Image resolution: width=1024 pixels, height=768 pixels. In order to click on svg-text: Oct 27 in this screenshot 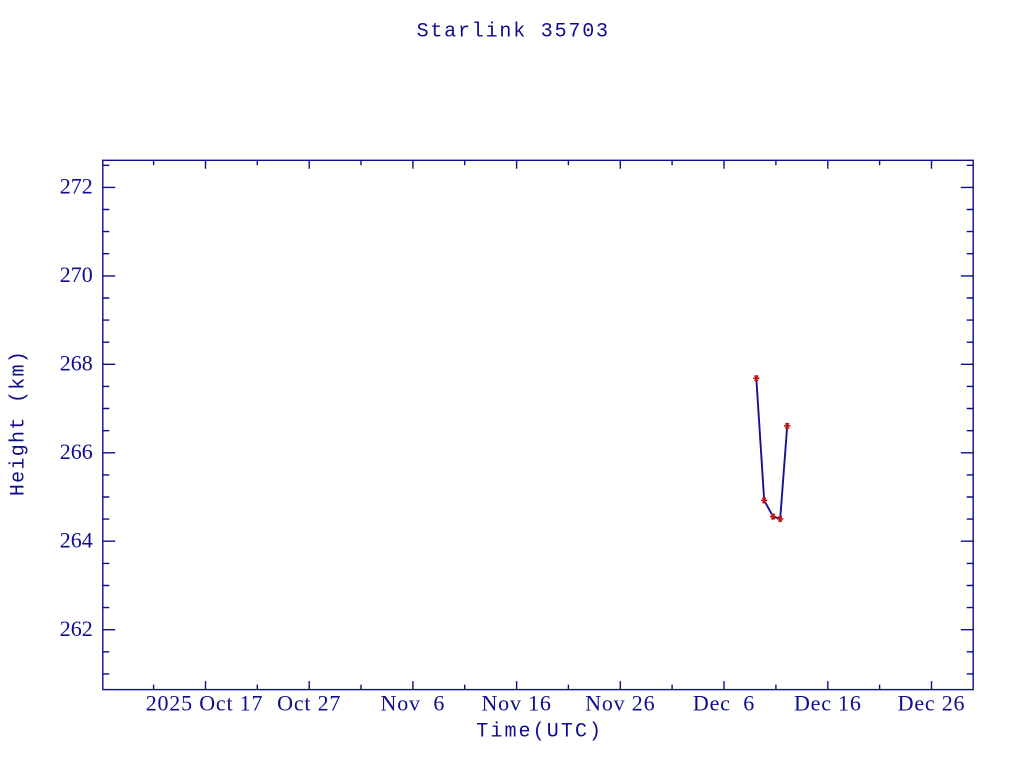, I will do `click(309, 703)`.